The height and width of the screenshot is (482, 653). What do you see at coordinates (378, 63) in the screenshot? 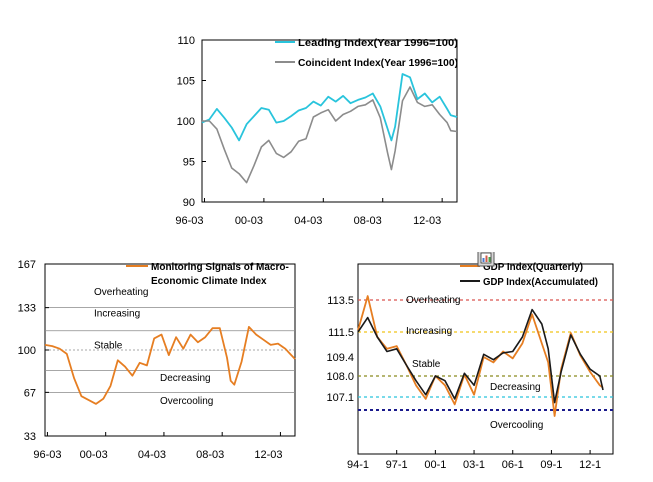
I see `legend-label: Coincident Index(Year 1996=100)` at bounding box center [378, 63].